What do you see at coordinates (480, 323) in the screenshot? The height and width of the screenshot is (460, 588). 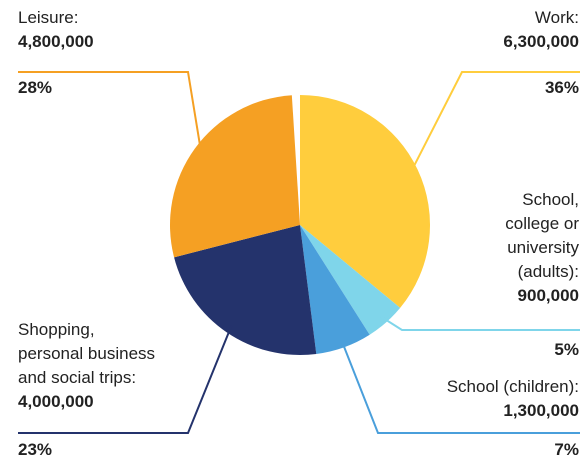 I see `leader-line-adult-education` at bounding box center [480, 323].